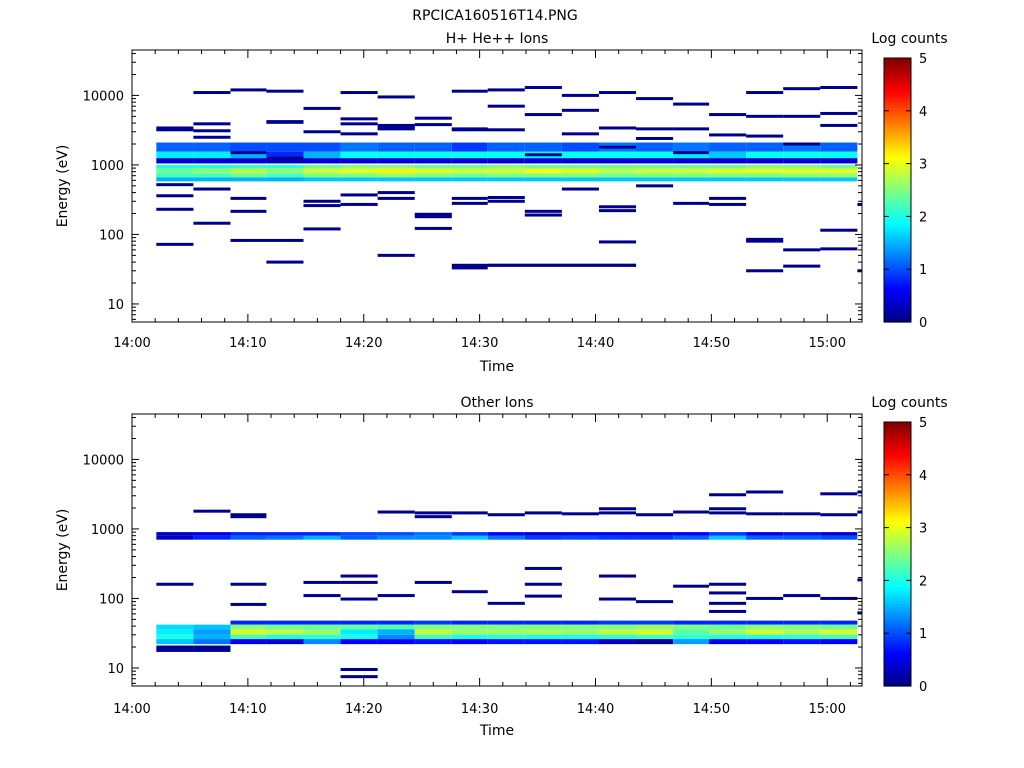 The image size is (1024, 768). I want to click on colorbar-tick-label: 5, so click(923, 423).